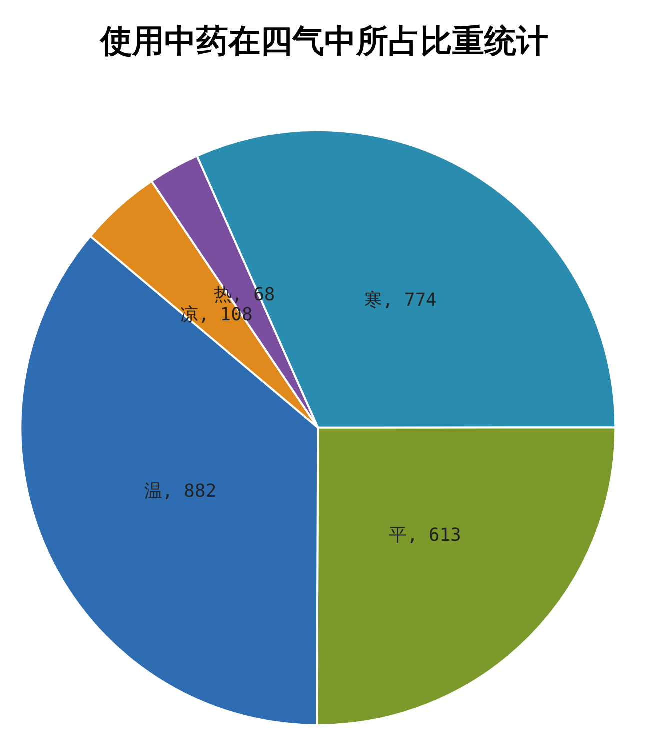 The image size is (649, 740). I want to click on slice-label: 寒, so click(373, 301).